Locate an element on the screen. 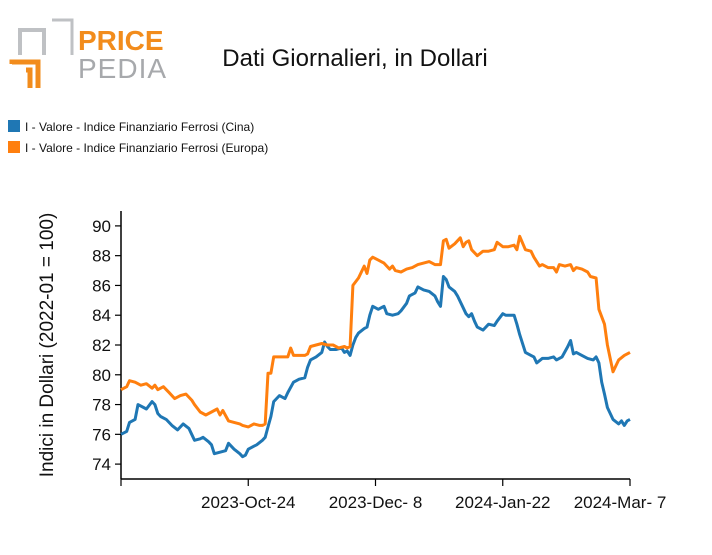  logo-line1: PRICE is located at coordinates (121, 40).